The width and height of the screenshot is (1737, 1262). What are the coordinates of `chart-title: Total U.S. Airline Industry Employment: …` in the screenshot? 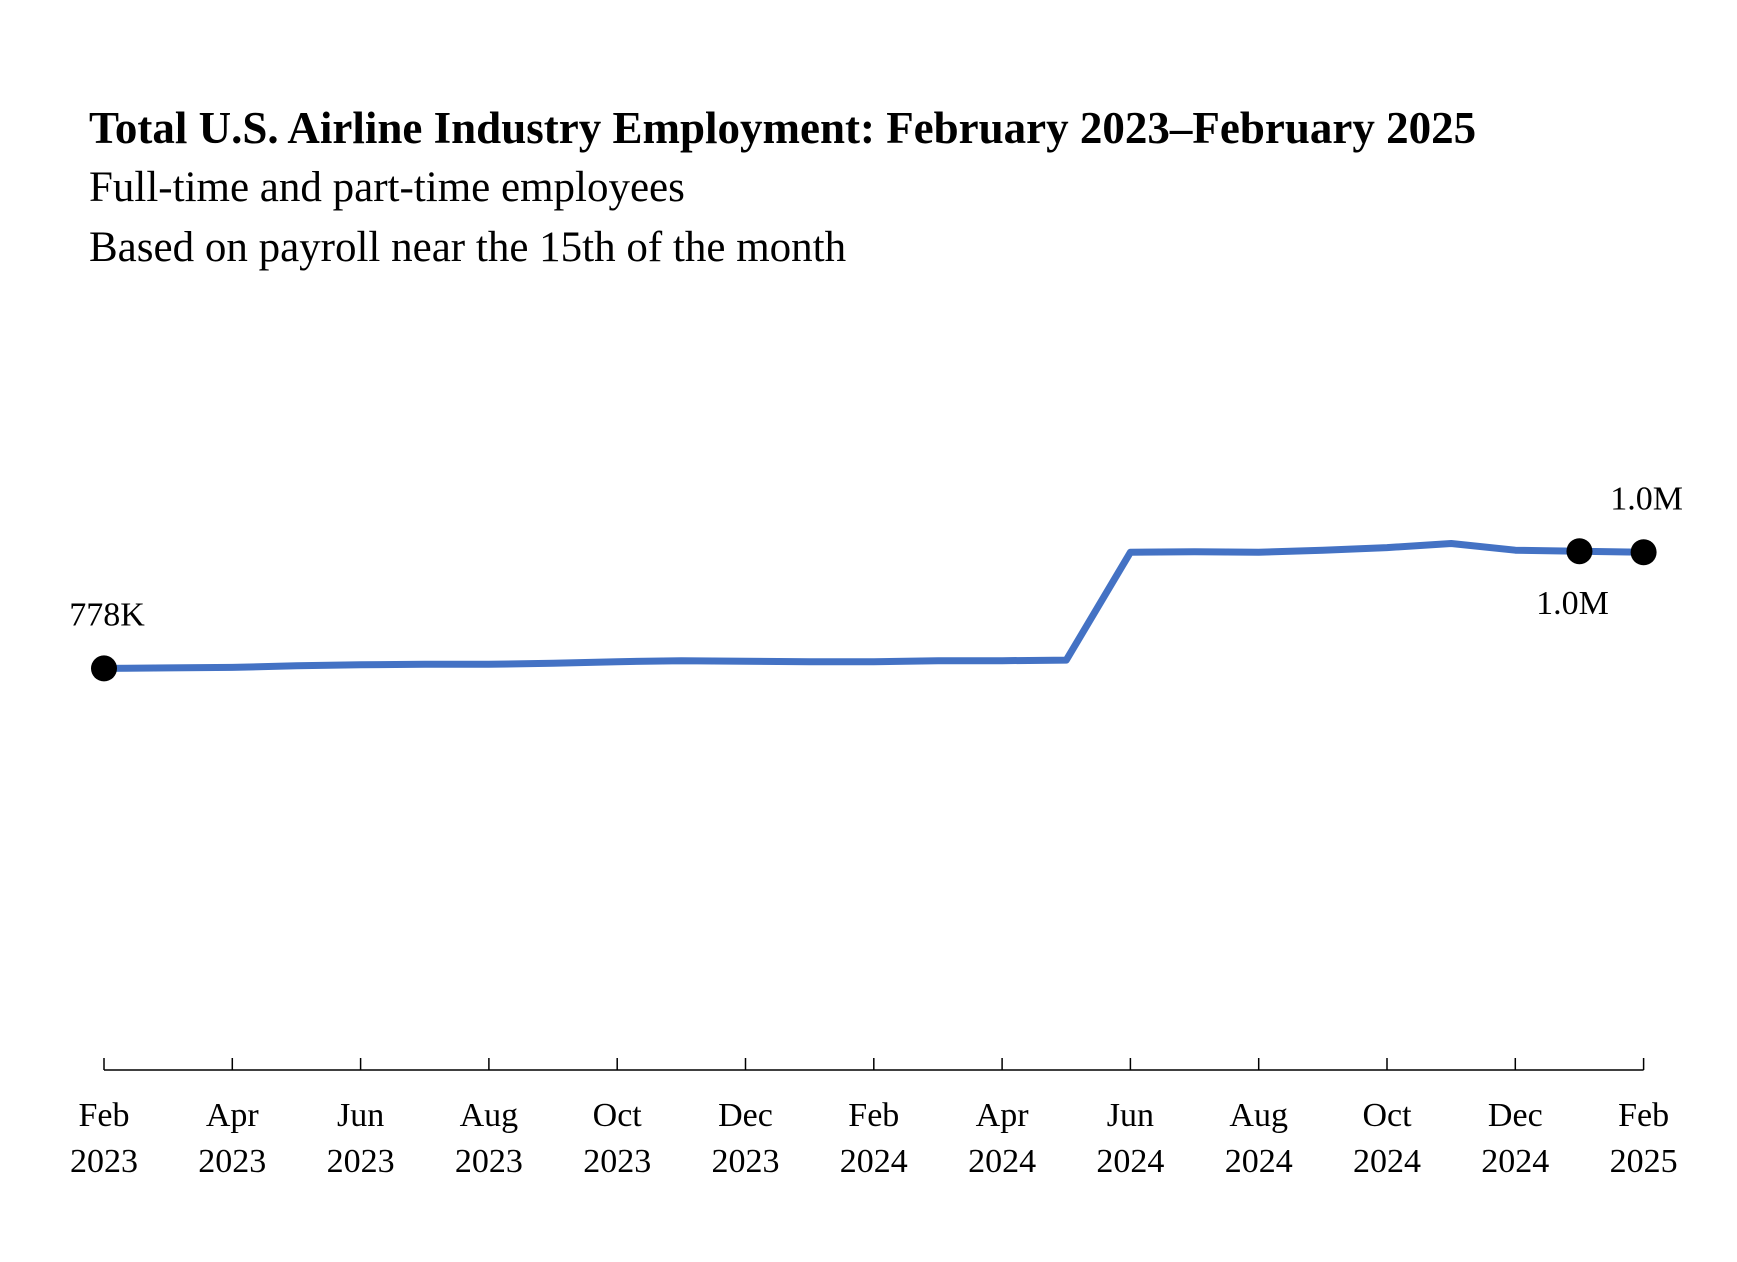 It's located at (783, 128).